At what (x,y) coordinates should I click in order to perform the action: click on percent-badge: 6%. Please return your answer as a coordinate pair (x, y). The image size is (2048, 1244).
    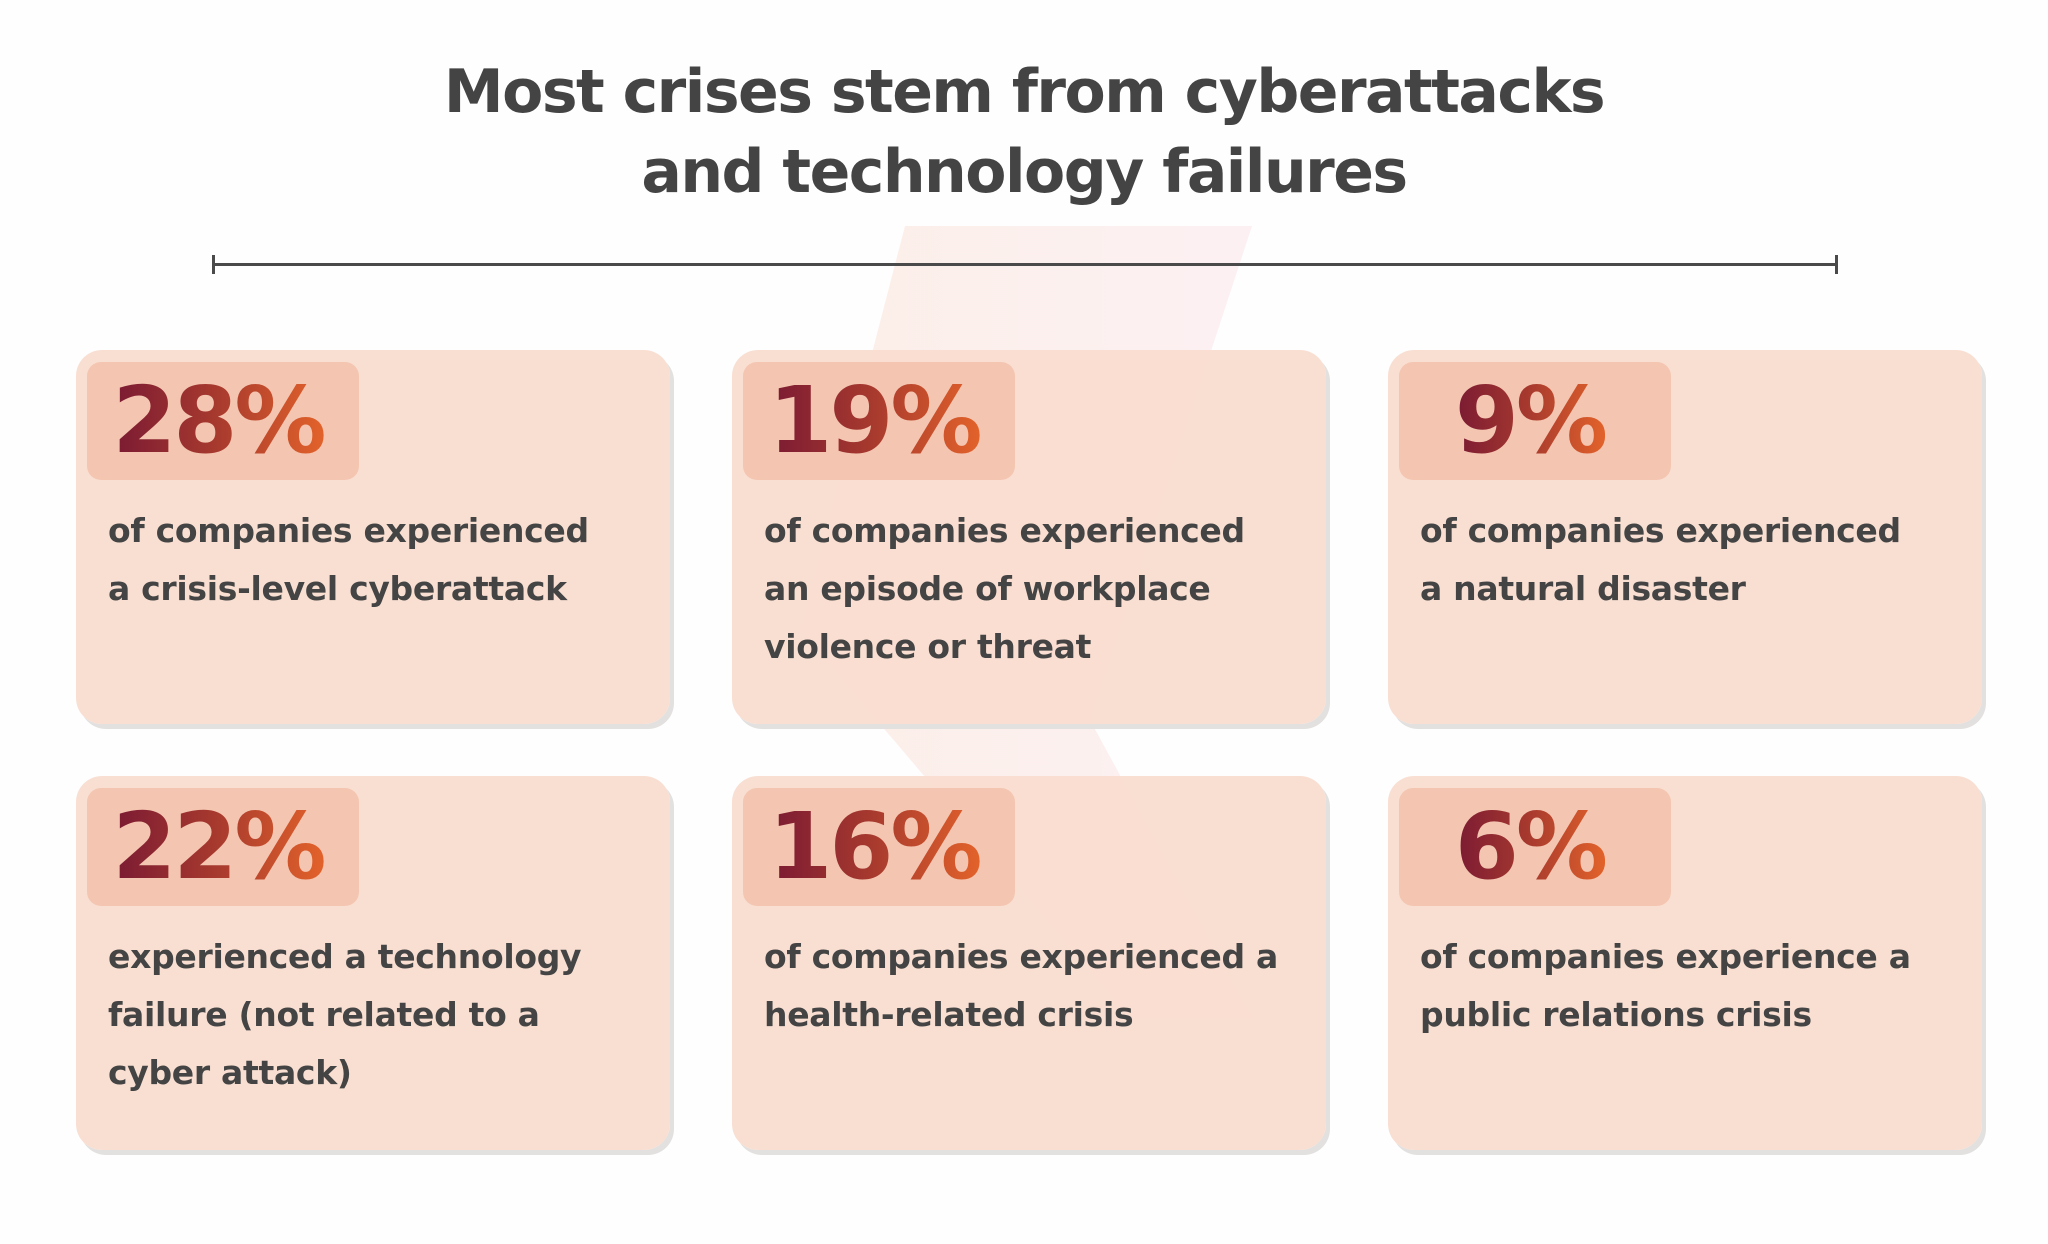
    Looking at the image, I should click on (1535, 847).